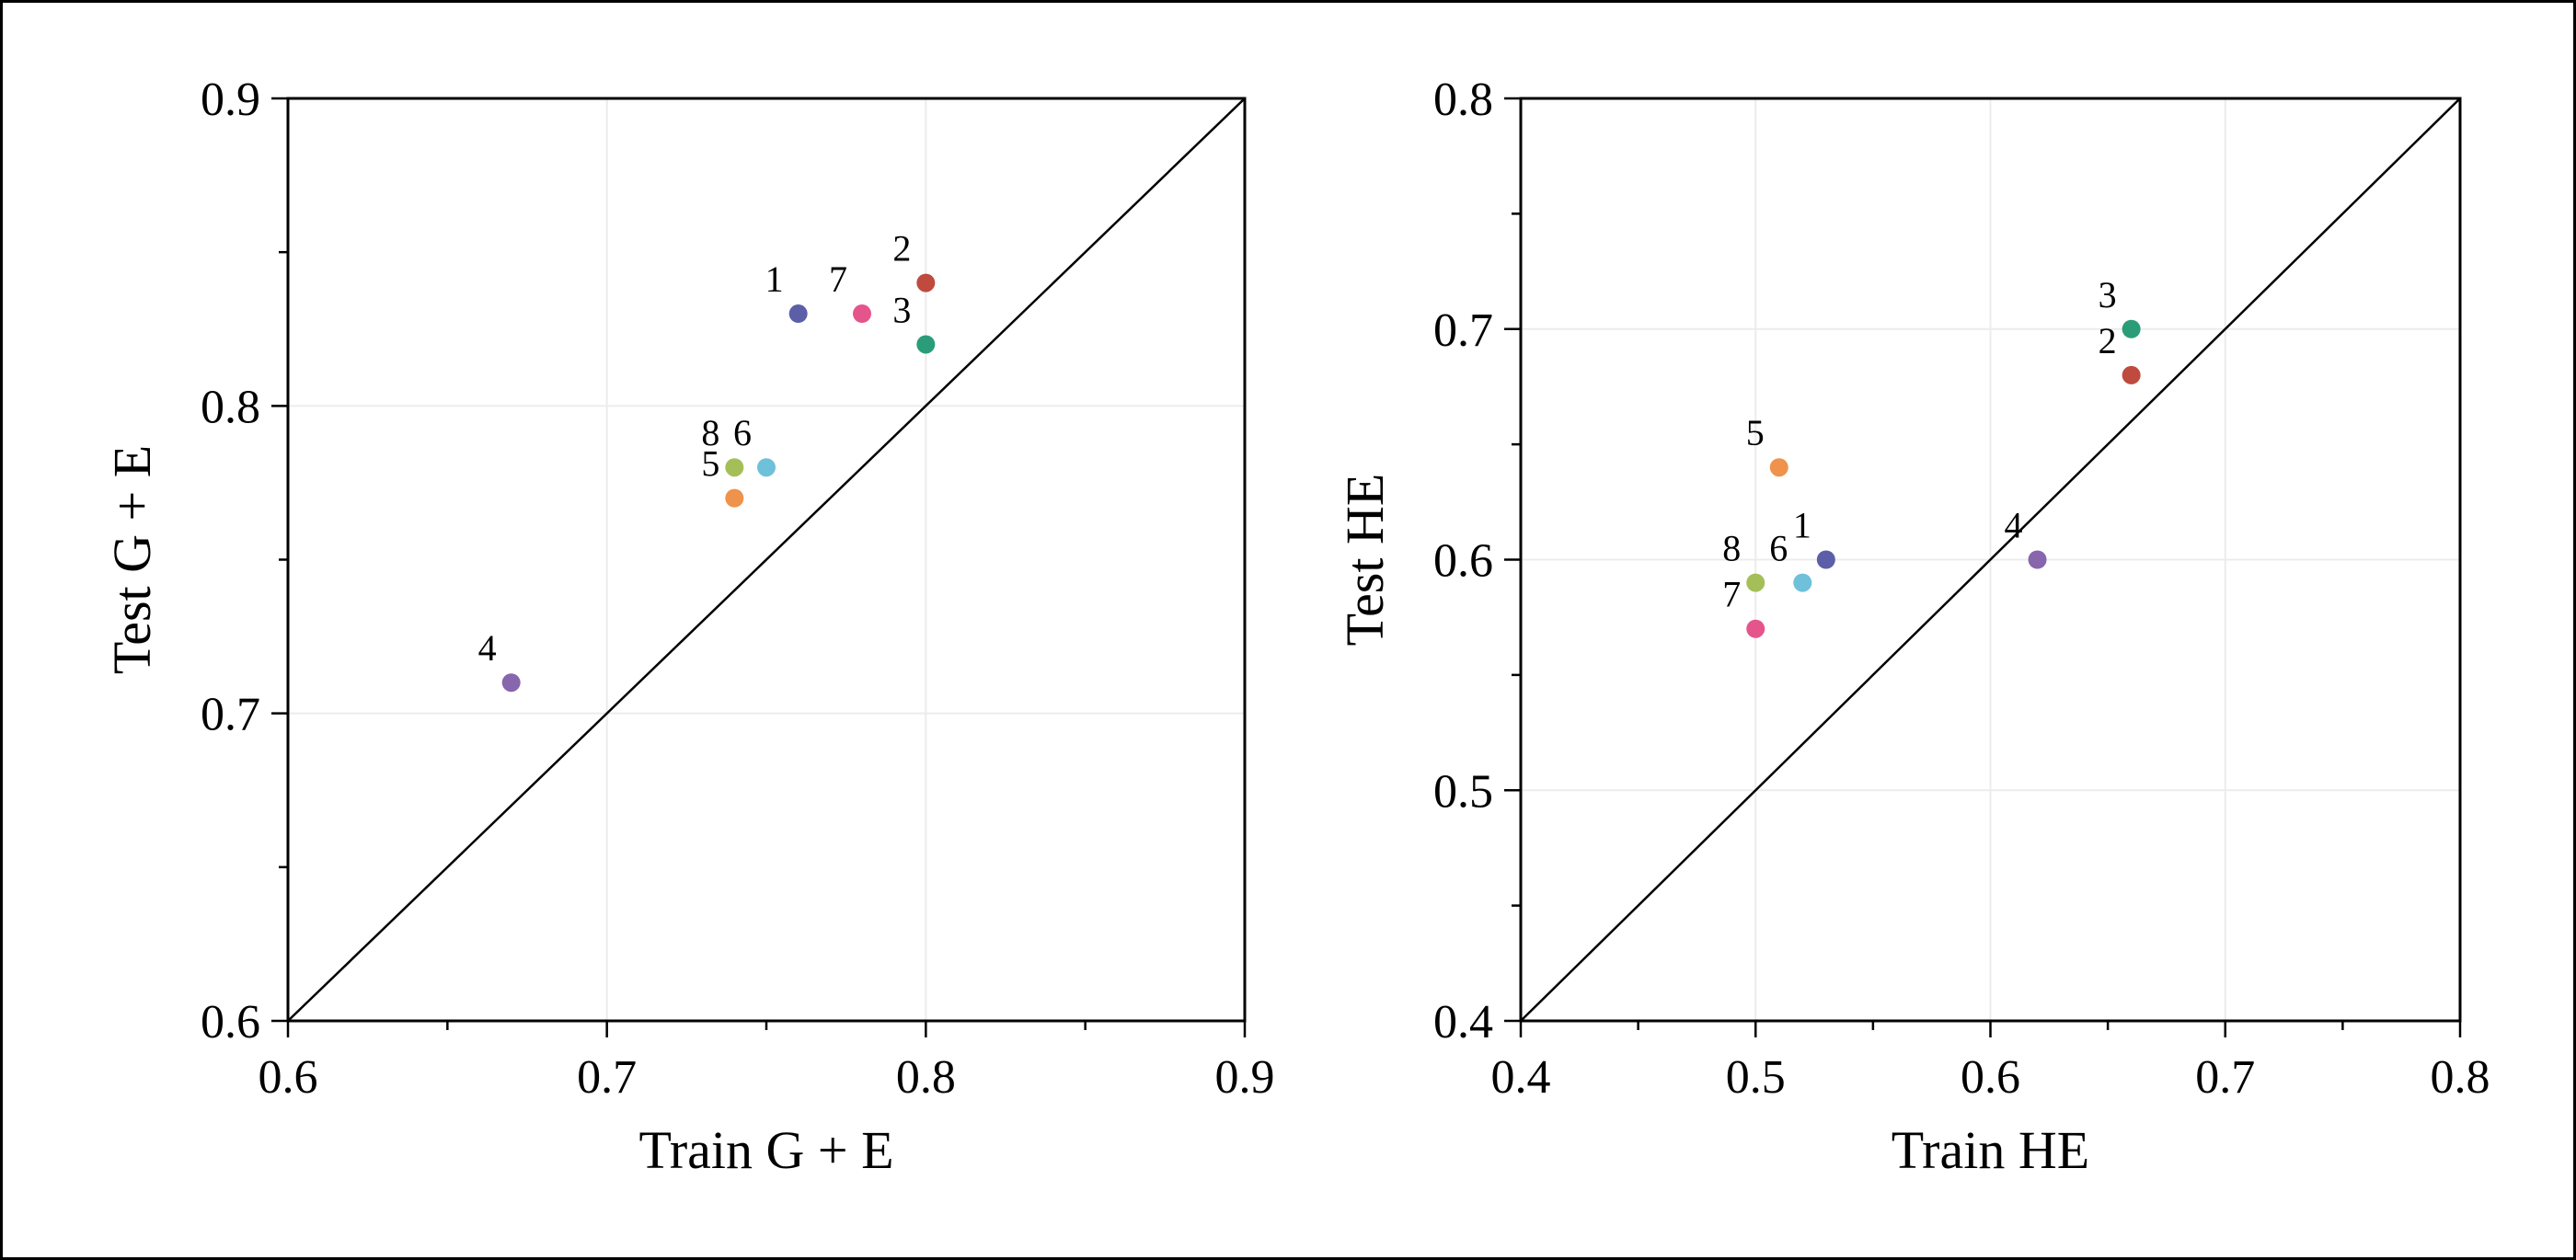 The image size is (2576, 1260). Describe the element at coordinates (1365, 560) in the screenshot. I see `y-axis-title: Test HE` at that location.